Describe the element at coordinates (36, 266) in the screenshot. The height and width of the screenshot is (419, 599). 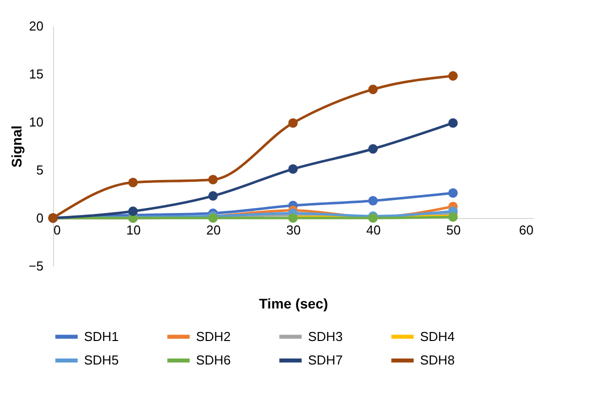
I see `y-tick-label: −5` at that location.